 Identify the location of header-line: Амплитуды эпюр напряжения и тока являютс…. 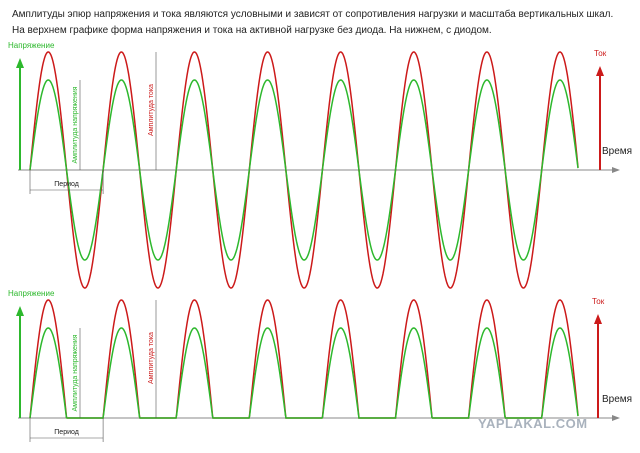
(312, 14).